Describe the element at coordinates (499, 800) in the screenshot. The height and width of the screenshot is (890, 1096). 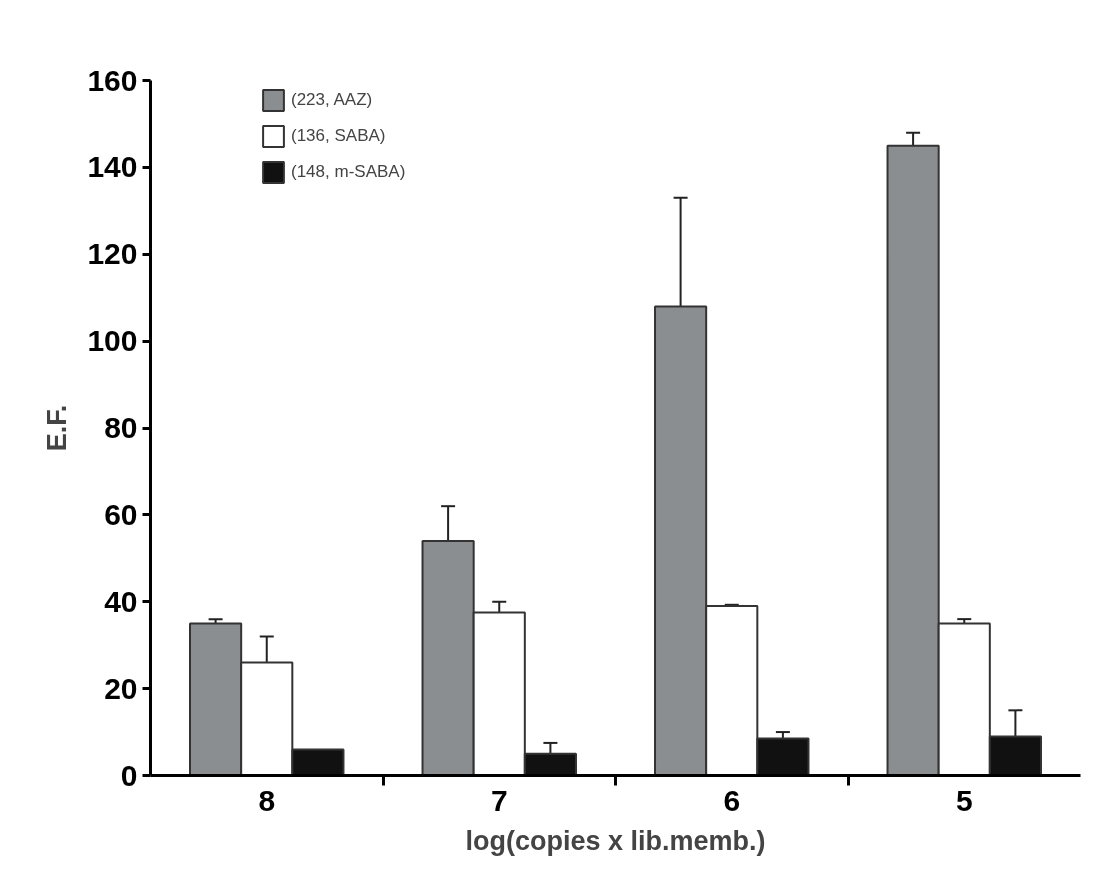
I see `x-tick-label: 7` at that location.